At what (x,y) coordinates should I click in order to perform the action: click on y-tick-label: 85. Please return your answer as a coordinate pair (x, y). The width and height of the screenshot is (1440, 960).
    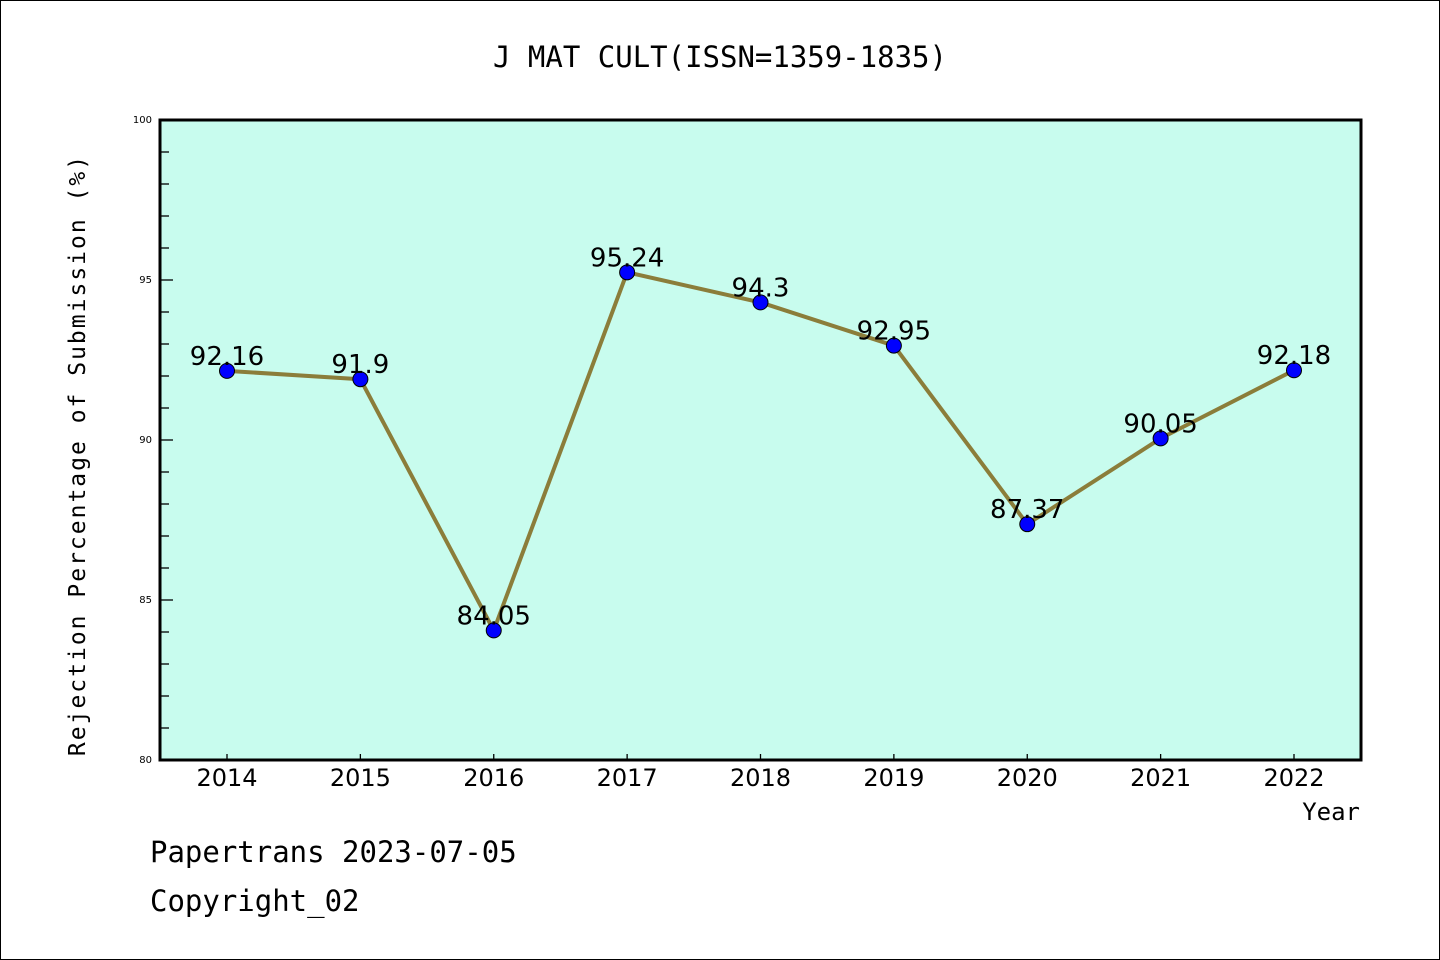
    Looking at the image, I should click on (145, 600).